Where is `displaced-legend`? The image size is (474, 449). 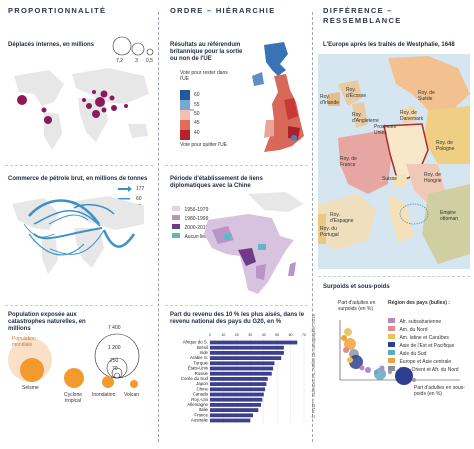 displaced-legend is located at coordinates (133, 46).